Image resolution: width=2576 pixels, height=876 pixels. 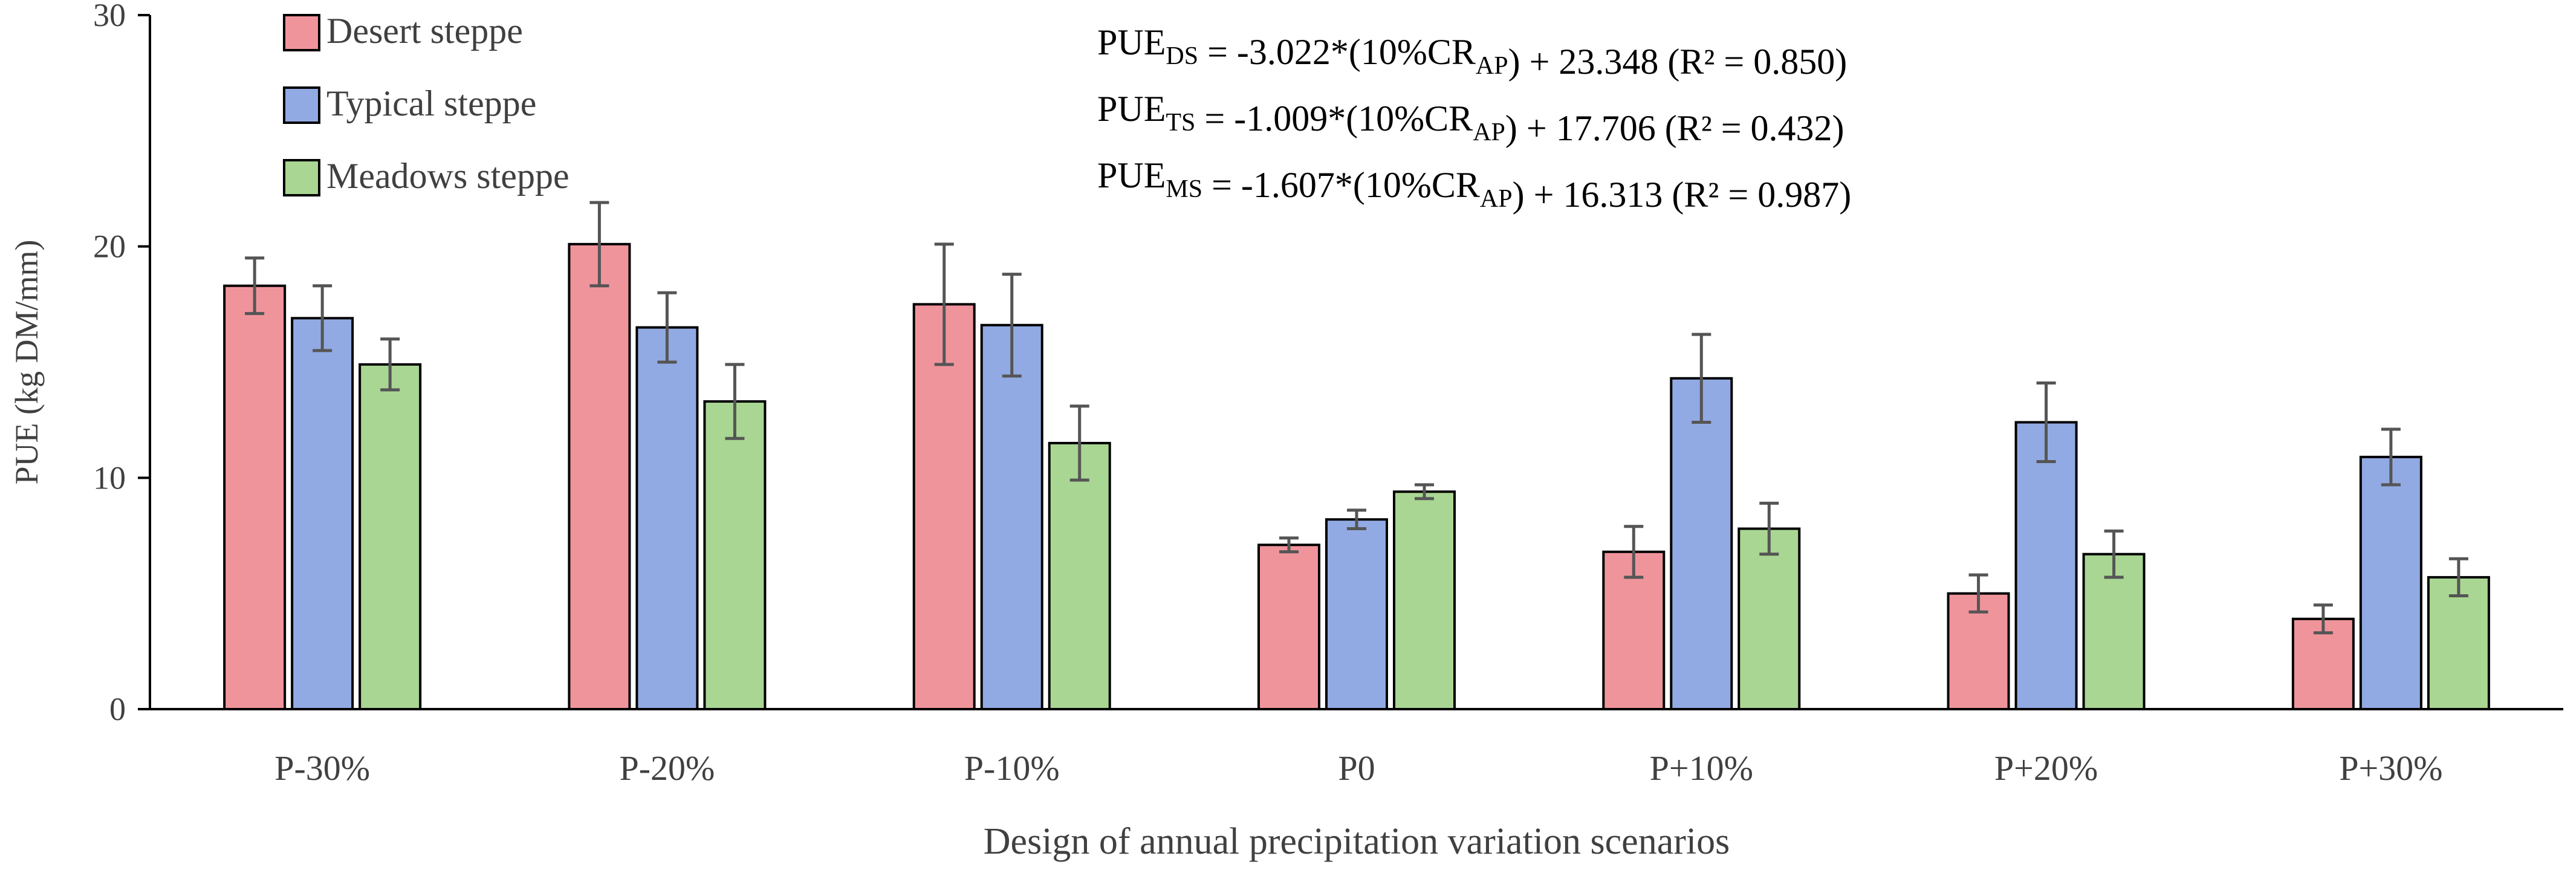 What do you see at coordinates (1184, 189) in the screenshot?
I see `equation-subscript: MS` at bounding box center [1184, 189].